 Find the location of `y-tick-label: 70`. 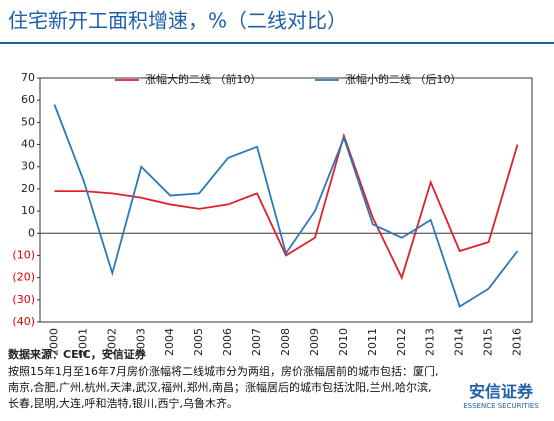

y-tick-label: 70 is located at coordinates (28, 77).